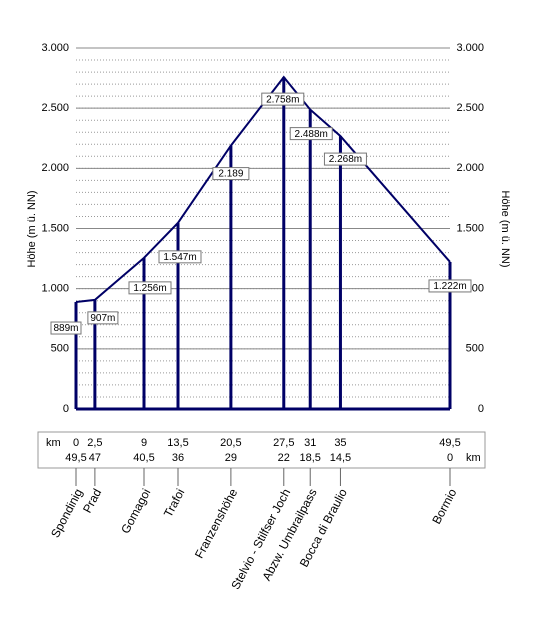 The image size is (539, 639). What do you see at coordinates (66, 409) in the screenshot?
I see `y-tick-label: 0` at bounding box center [66, 409].